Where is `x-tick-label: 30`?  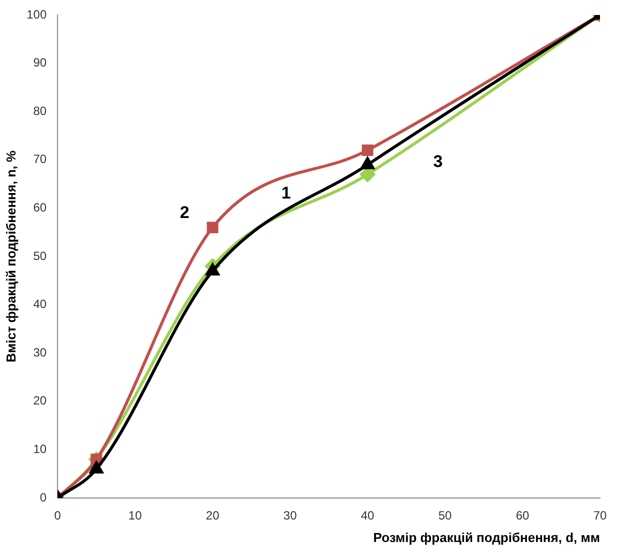 x-tick-label: 30 is located at coordinates (290, 515).